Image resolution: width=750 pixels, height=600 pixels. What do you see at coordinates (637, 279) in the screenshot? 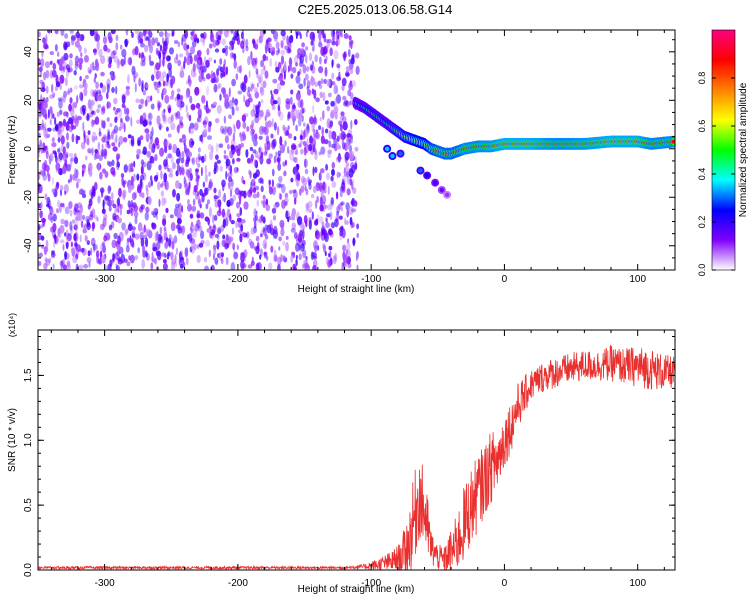
I see `x-tick-label: 100` at bounding box center [637, 279].